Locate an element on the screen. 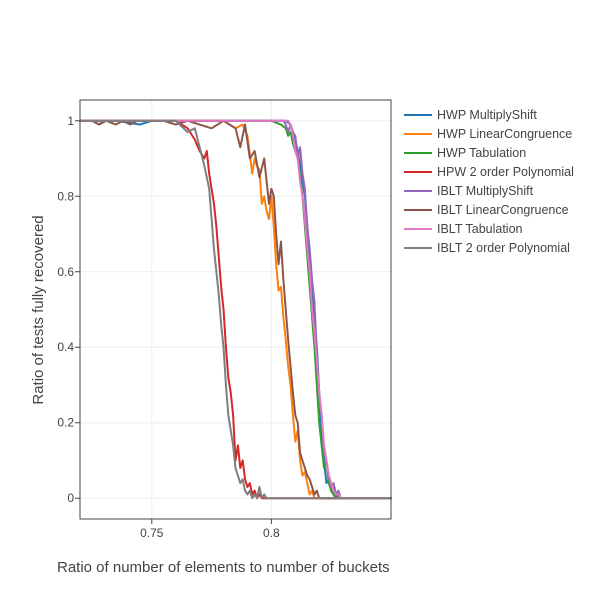  y-axis-title: Ratio of tests fully recovered is located at coordinates (38, 309).